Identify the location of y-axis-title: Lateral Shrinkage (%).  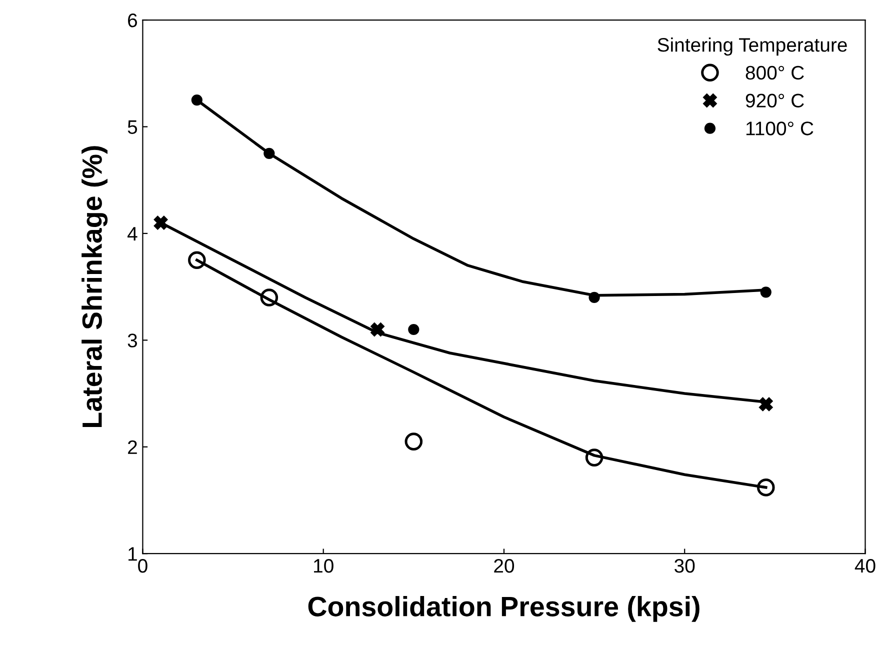
(95, 286).